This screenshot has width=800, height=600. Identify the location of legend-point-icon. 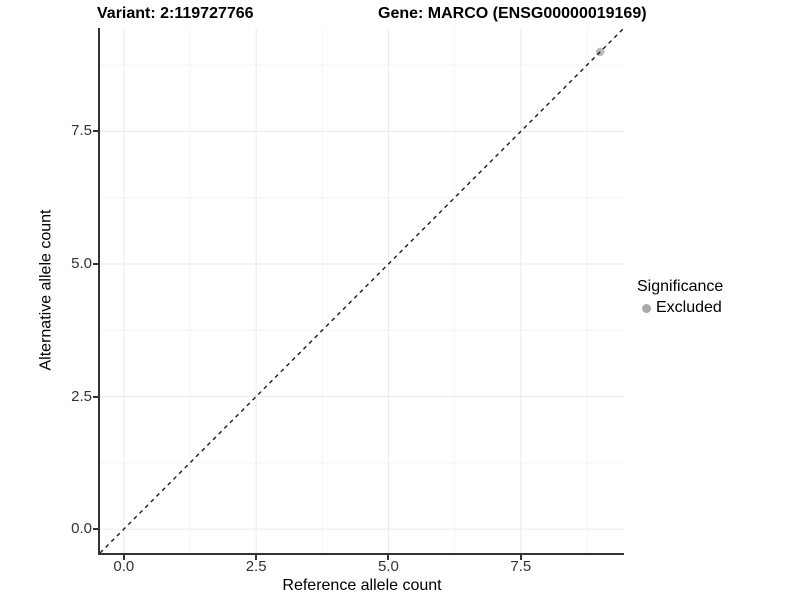
(646, 308).